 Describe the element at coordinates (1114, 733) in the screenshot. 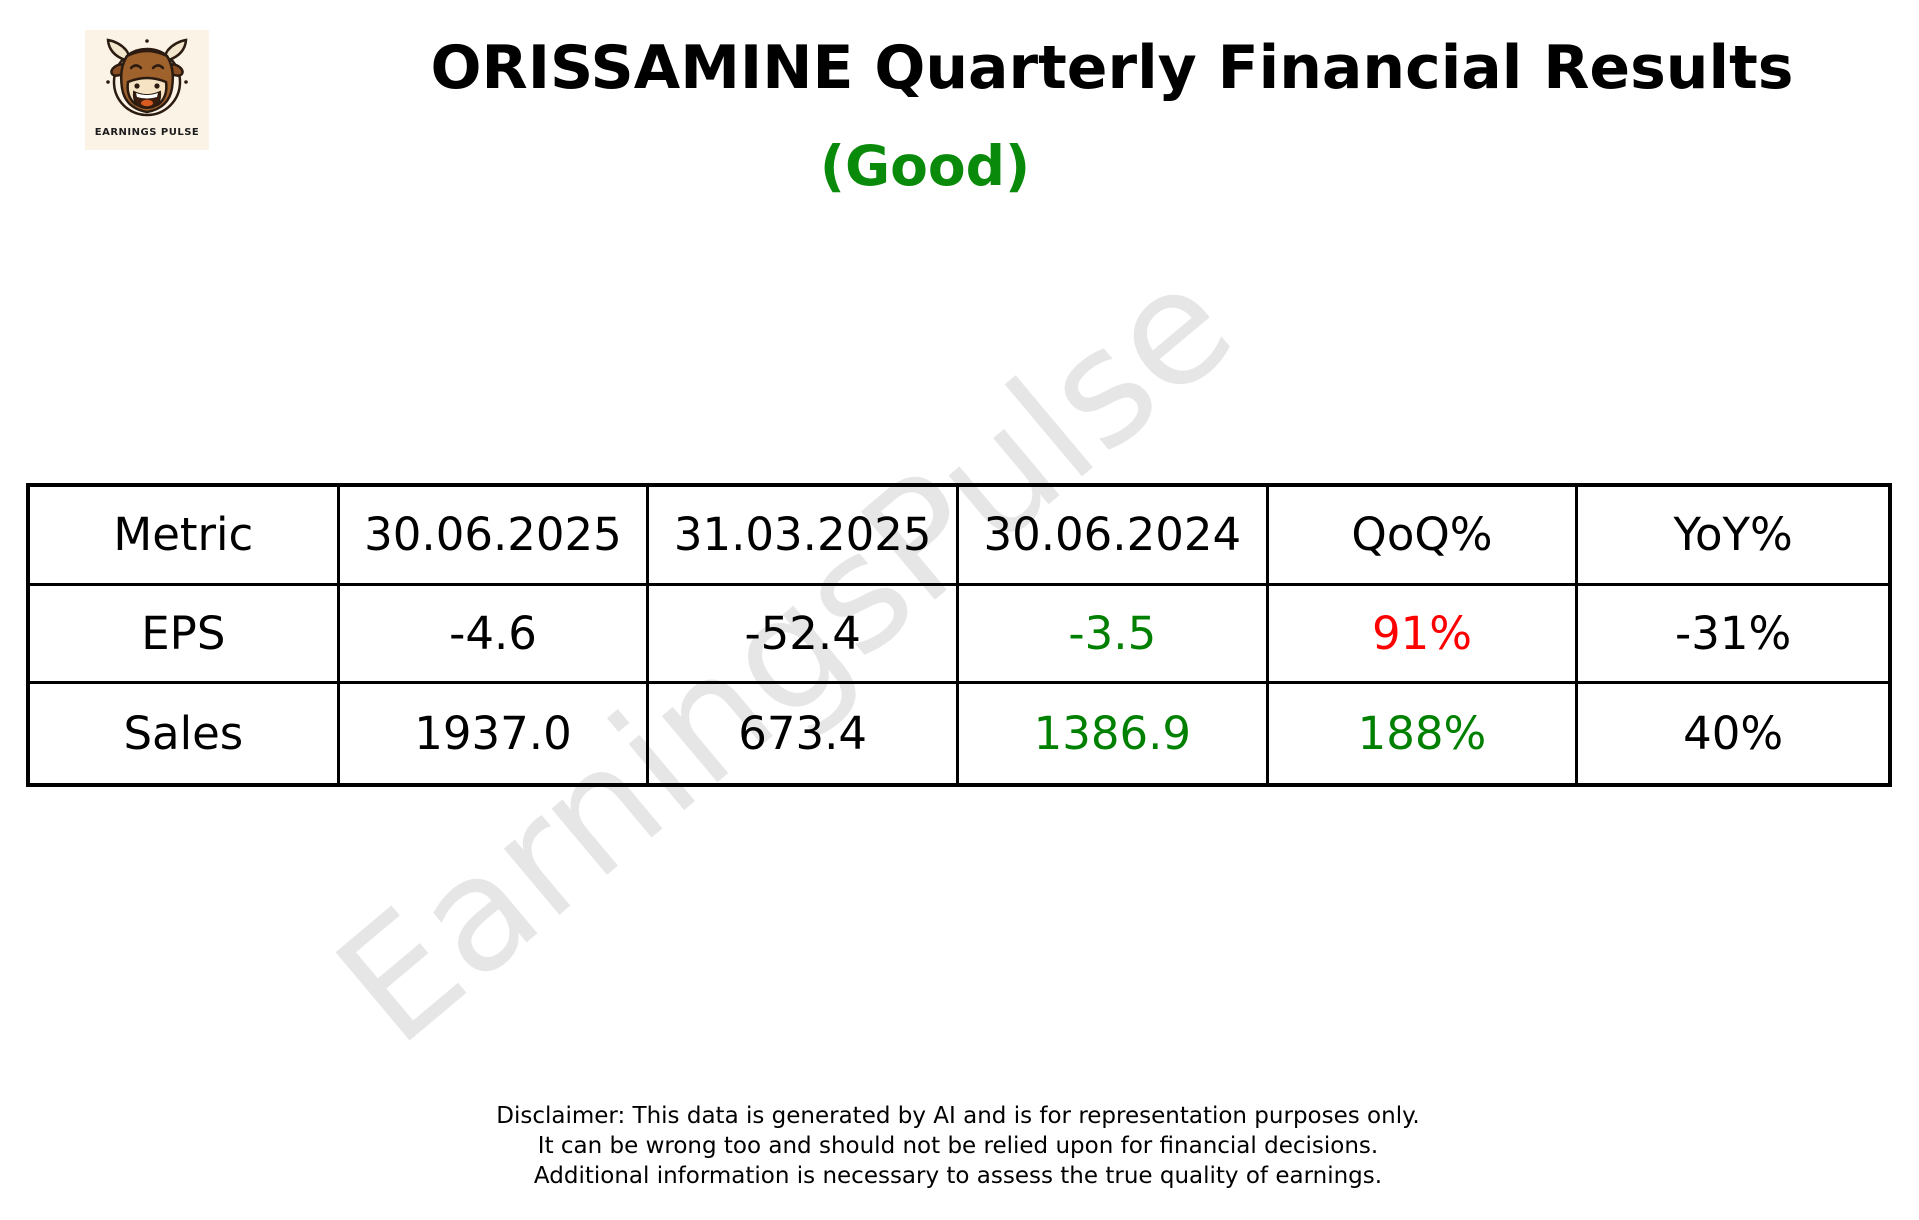

I see `sales-yearago-value: 1386.9` at that location.